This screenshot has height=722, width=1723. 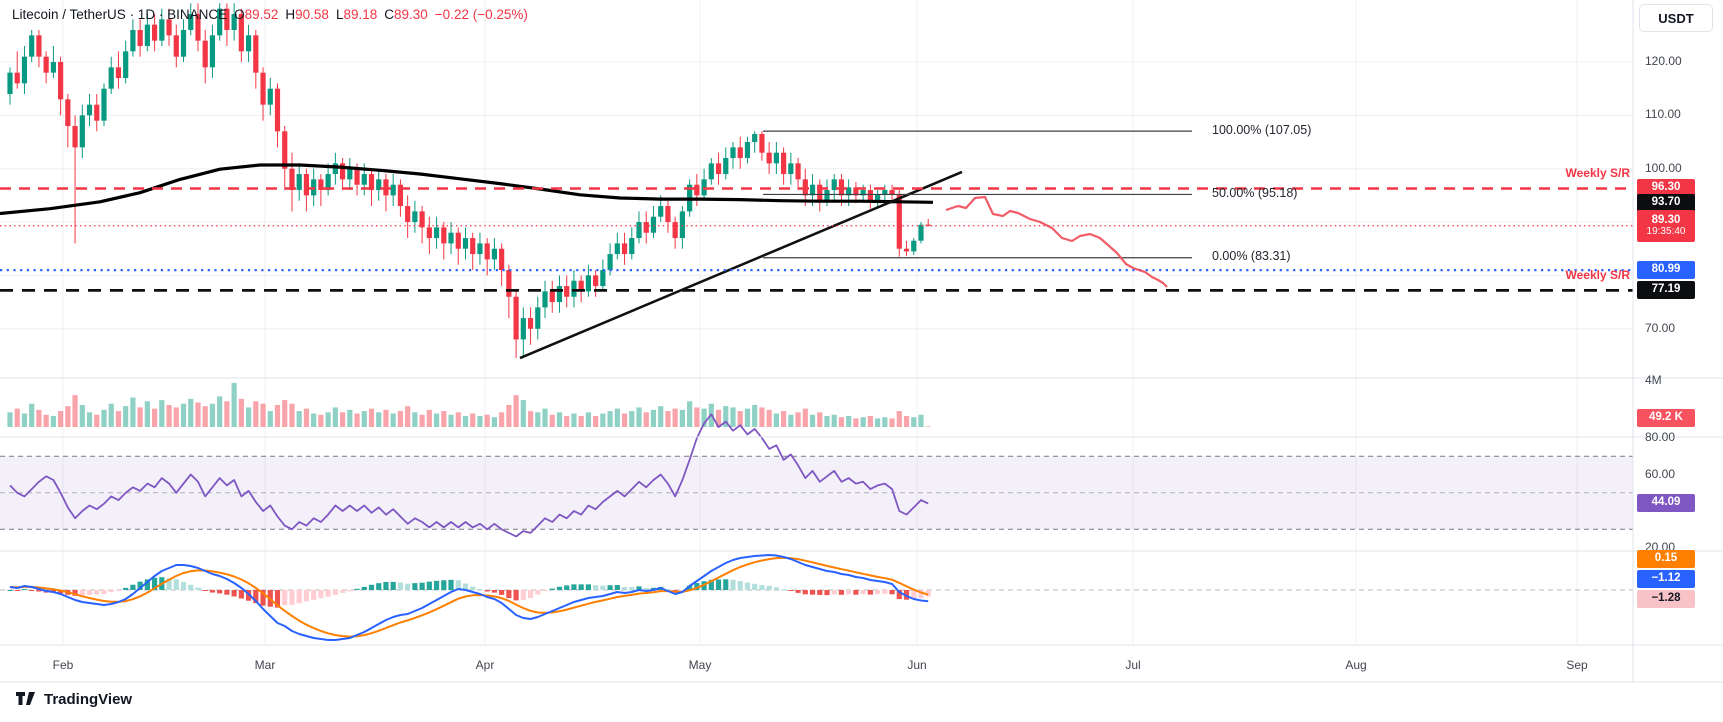 I want to click on last-price-badge: 89.30 19:35:40, so click(x=1666, y=226).